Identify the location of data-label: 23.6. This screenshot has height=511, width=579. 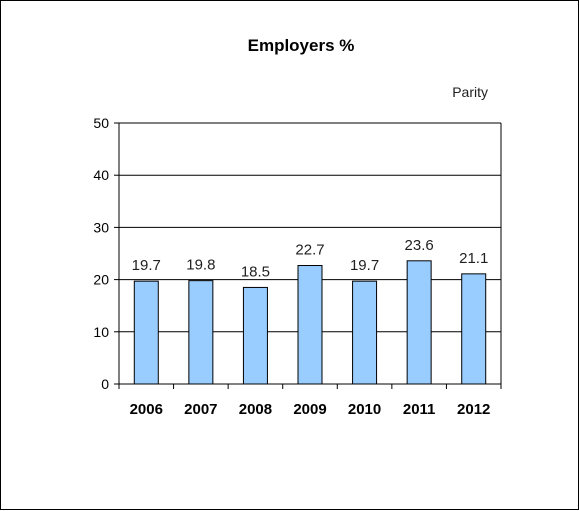
(419, 245).